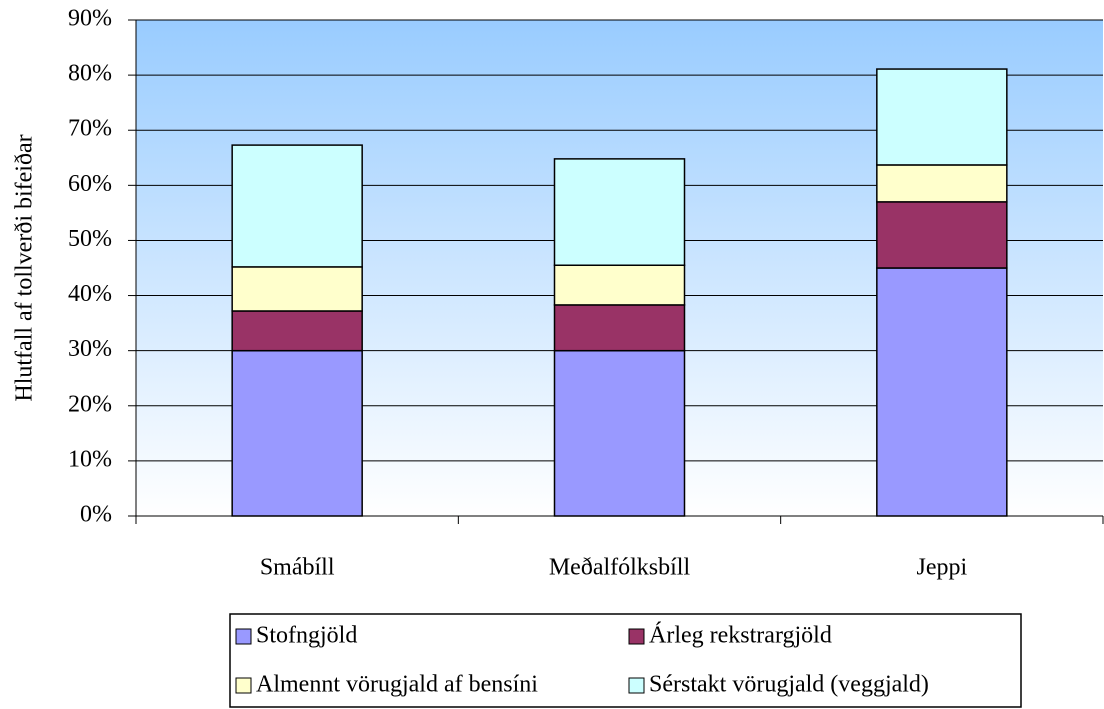 The height and width of the screenshot is (709, 1104). I want to click on y-tick-label: 20%, so click(90, 404).